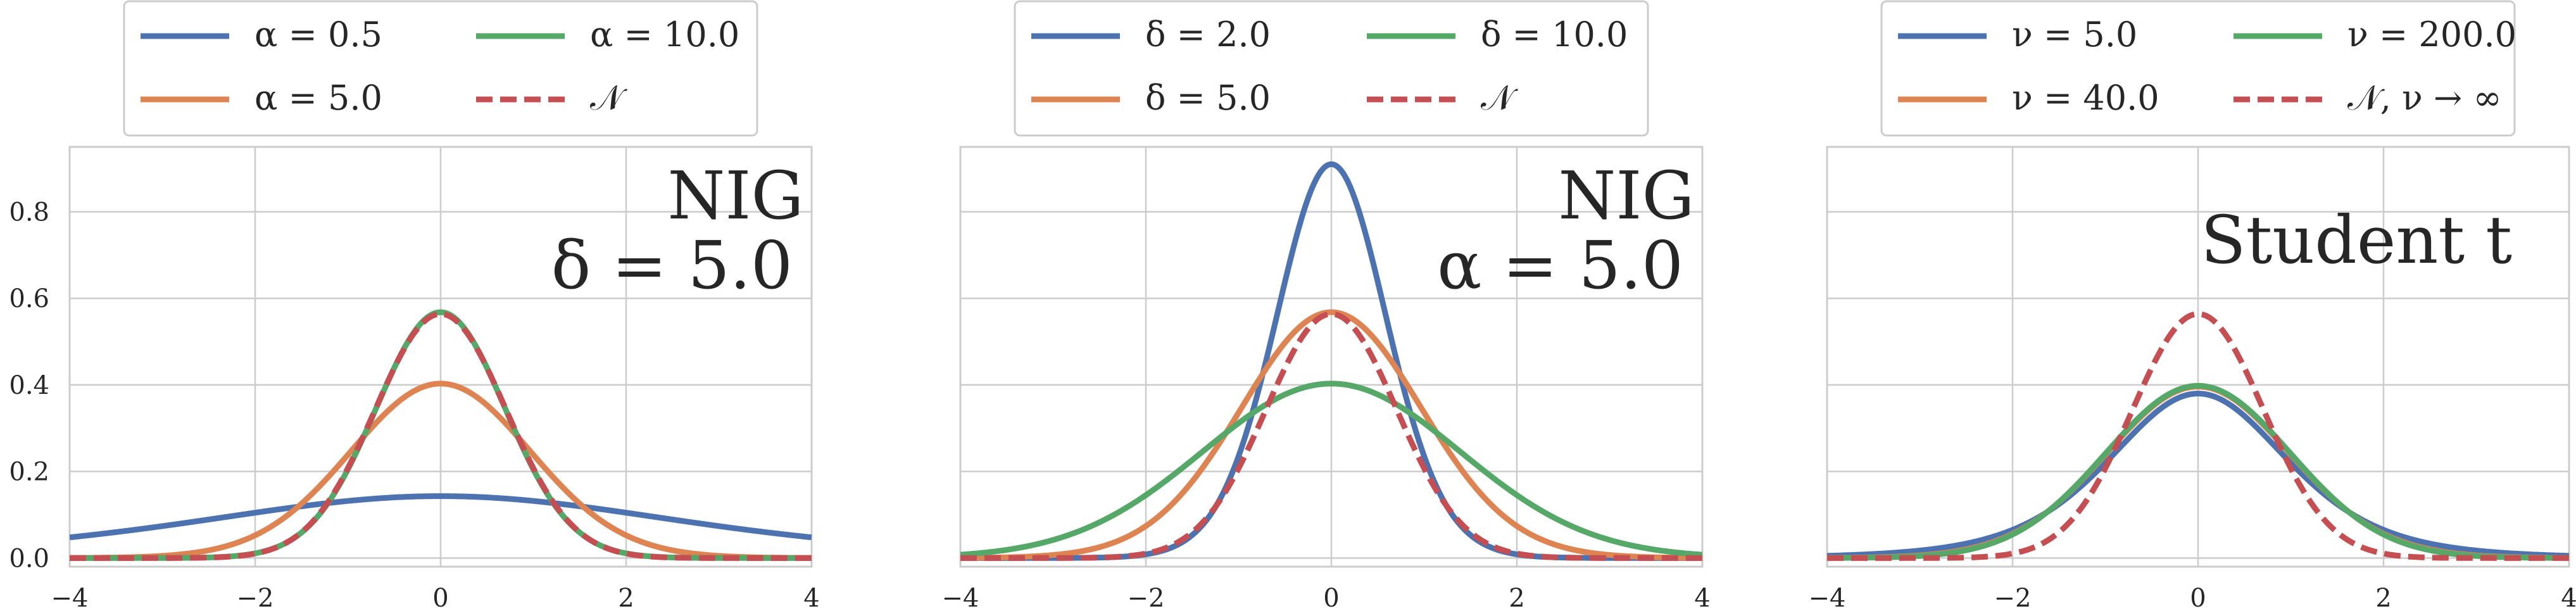 The height and width of the screenshot is (611, 2576). I want to click on legend: ν = 5.0 ν = 40.0 ν = 200.0 𝒩, ν → ∞, so click(2198, 68).